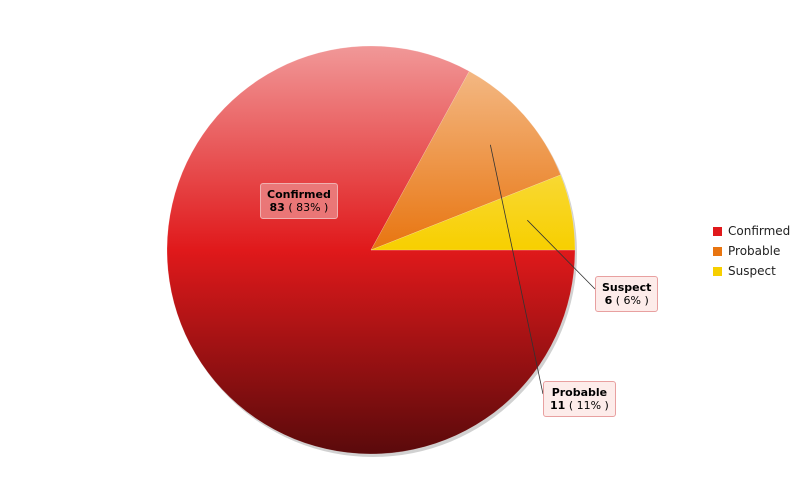 This screenshot has width=800, height=500. I want to click on data-label-confirmed: Confirmed 83 ( 83% ), so click(299, 201).